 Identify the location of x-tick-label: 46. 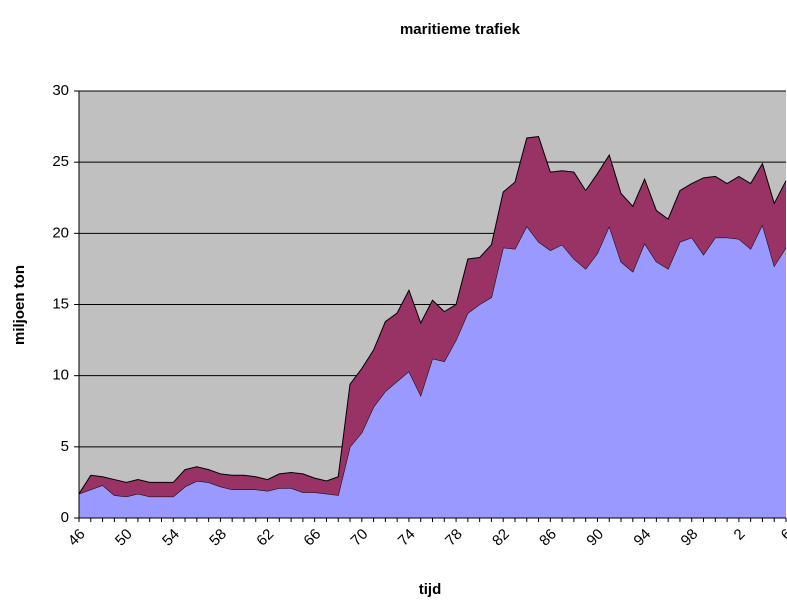
(77, 538).